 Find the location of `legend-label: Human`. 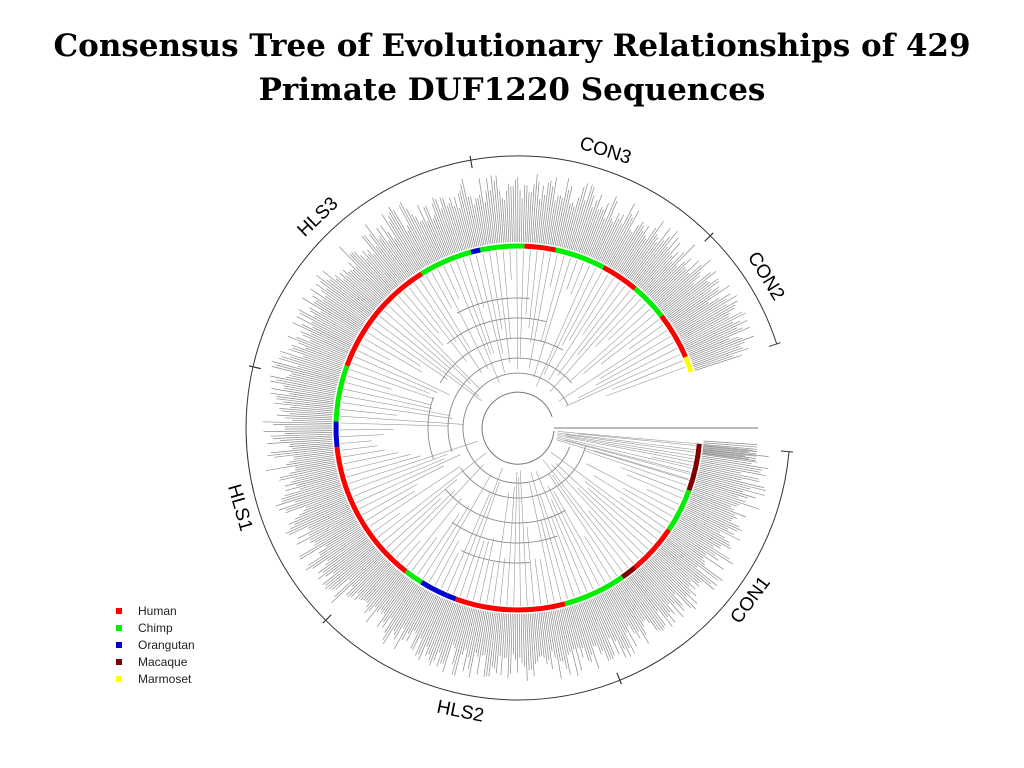

legend-label: Human is located at coordinates (157, 610).